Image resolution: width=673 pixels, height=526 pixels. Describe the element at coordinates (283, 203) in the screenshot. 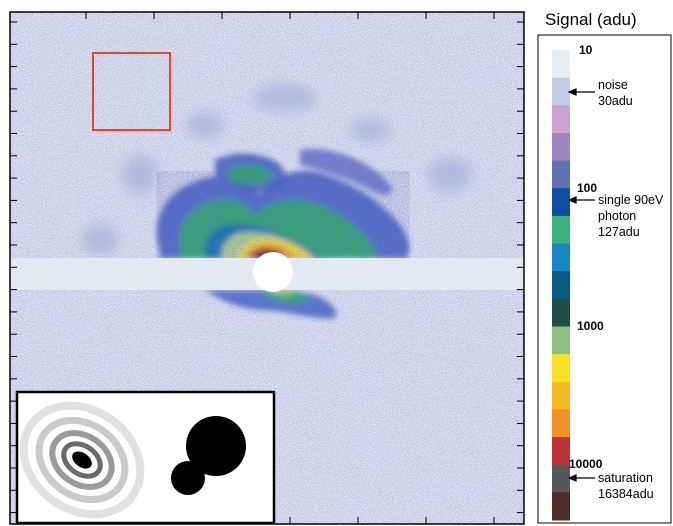

I see `diffraction-speckles` at that location.